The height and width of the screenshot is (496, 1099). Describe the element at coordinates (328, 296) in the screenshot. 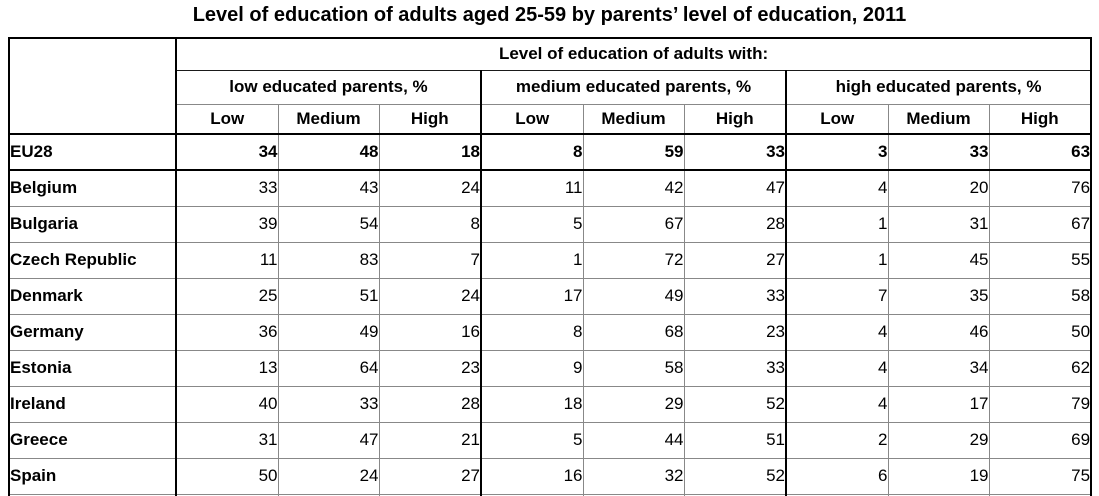

I see `cell: 51` at that location.